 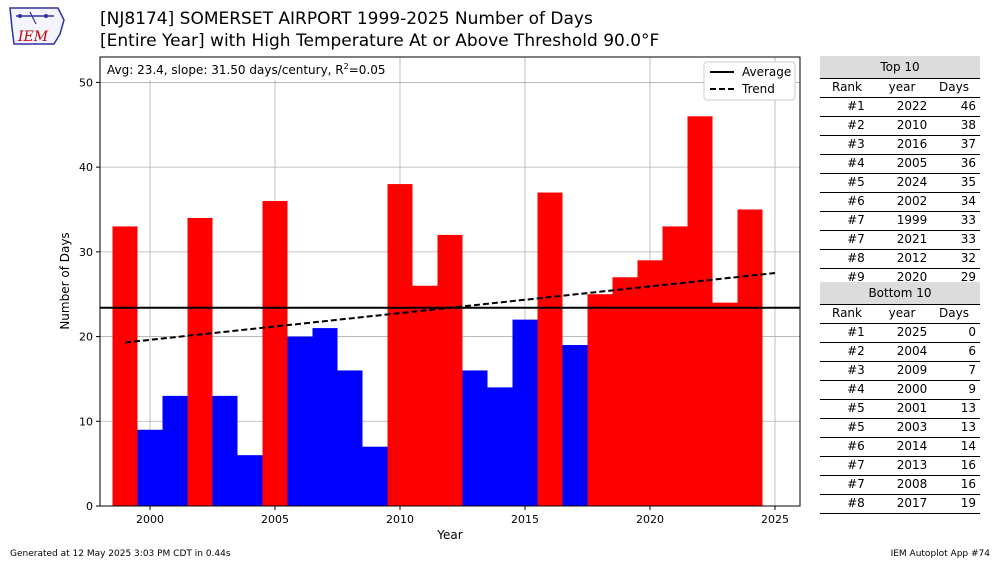 I want to click on bar-2013, so click(x=475, y=438).